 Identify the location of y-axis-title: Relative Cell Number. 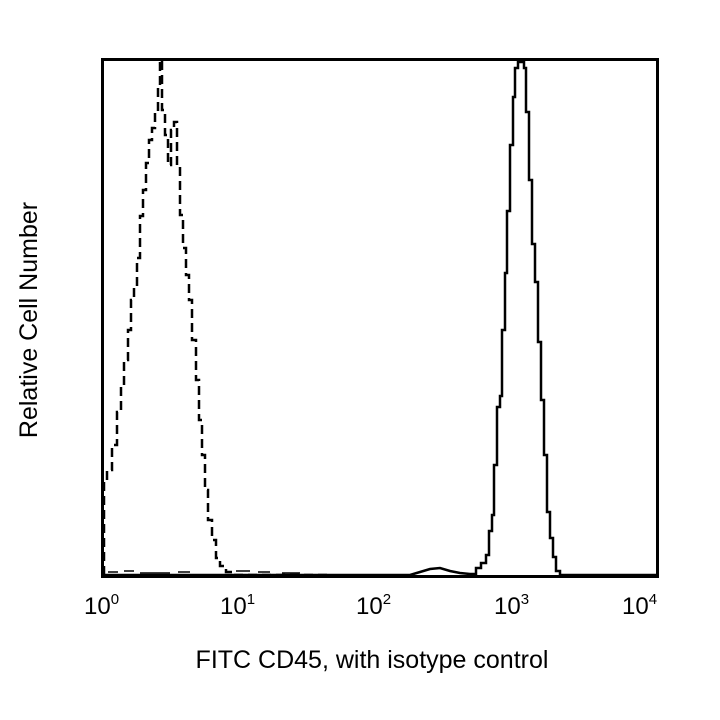
(29, 320).